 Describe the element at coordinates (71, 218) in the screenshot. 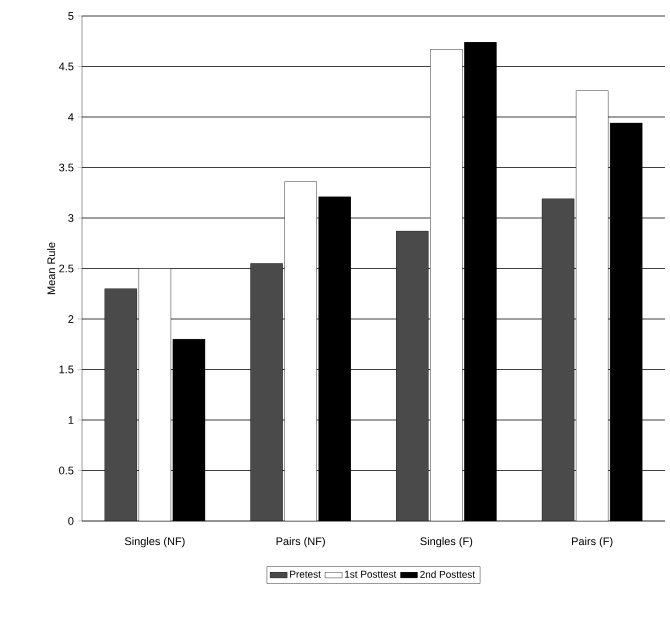

I see `y-tick-label: 3` at that location.